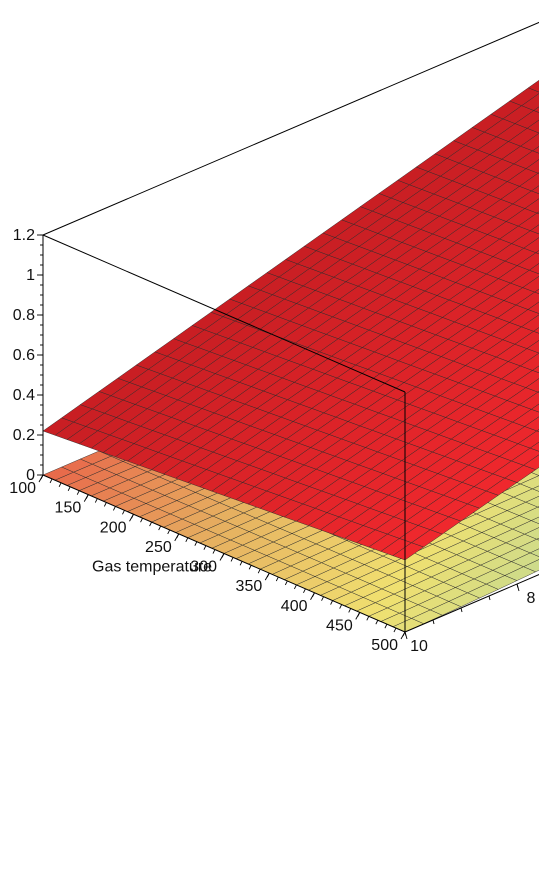 This screenshot has width=539, height=872. What do you see at coordinates (294, 606) in the screenshot?
I see `x-tick-label: 400` at bounding box center [294, 606].